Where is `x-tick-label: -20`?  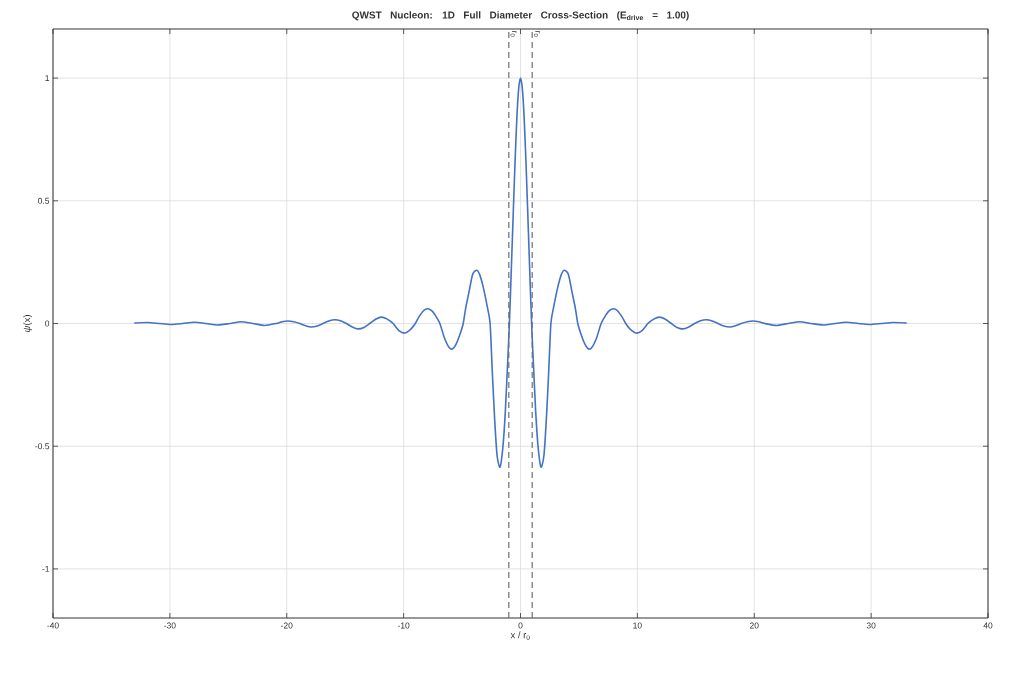
x-tick-label: -20 is located at coordinates (287, 625).